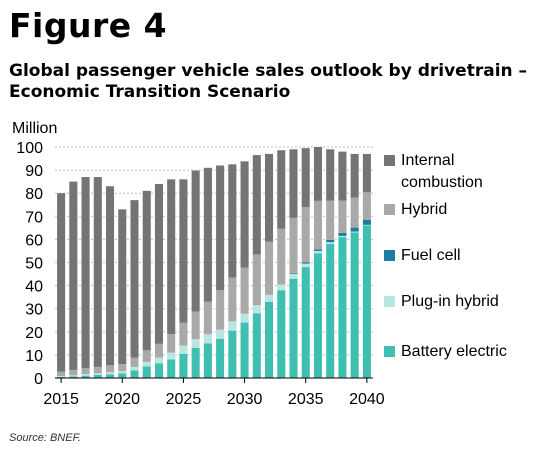 This screenshot has width=540, height=450. Describe the element at coordinates (34, 356) in the screenshot. I see `y-tick-label: 10` at that location.